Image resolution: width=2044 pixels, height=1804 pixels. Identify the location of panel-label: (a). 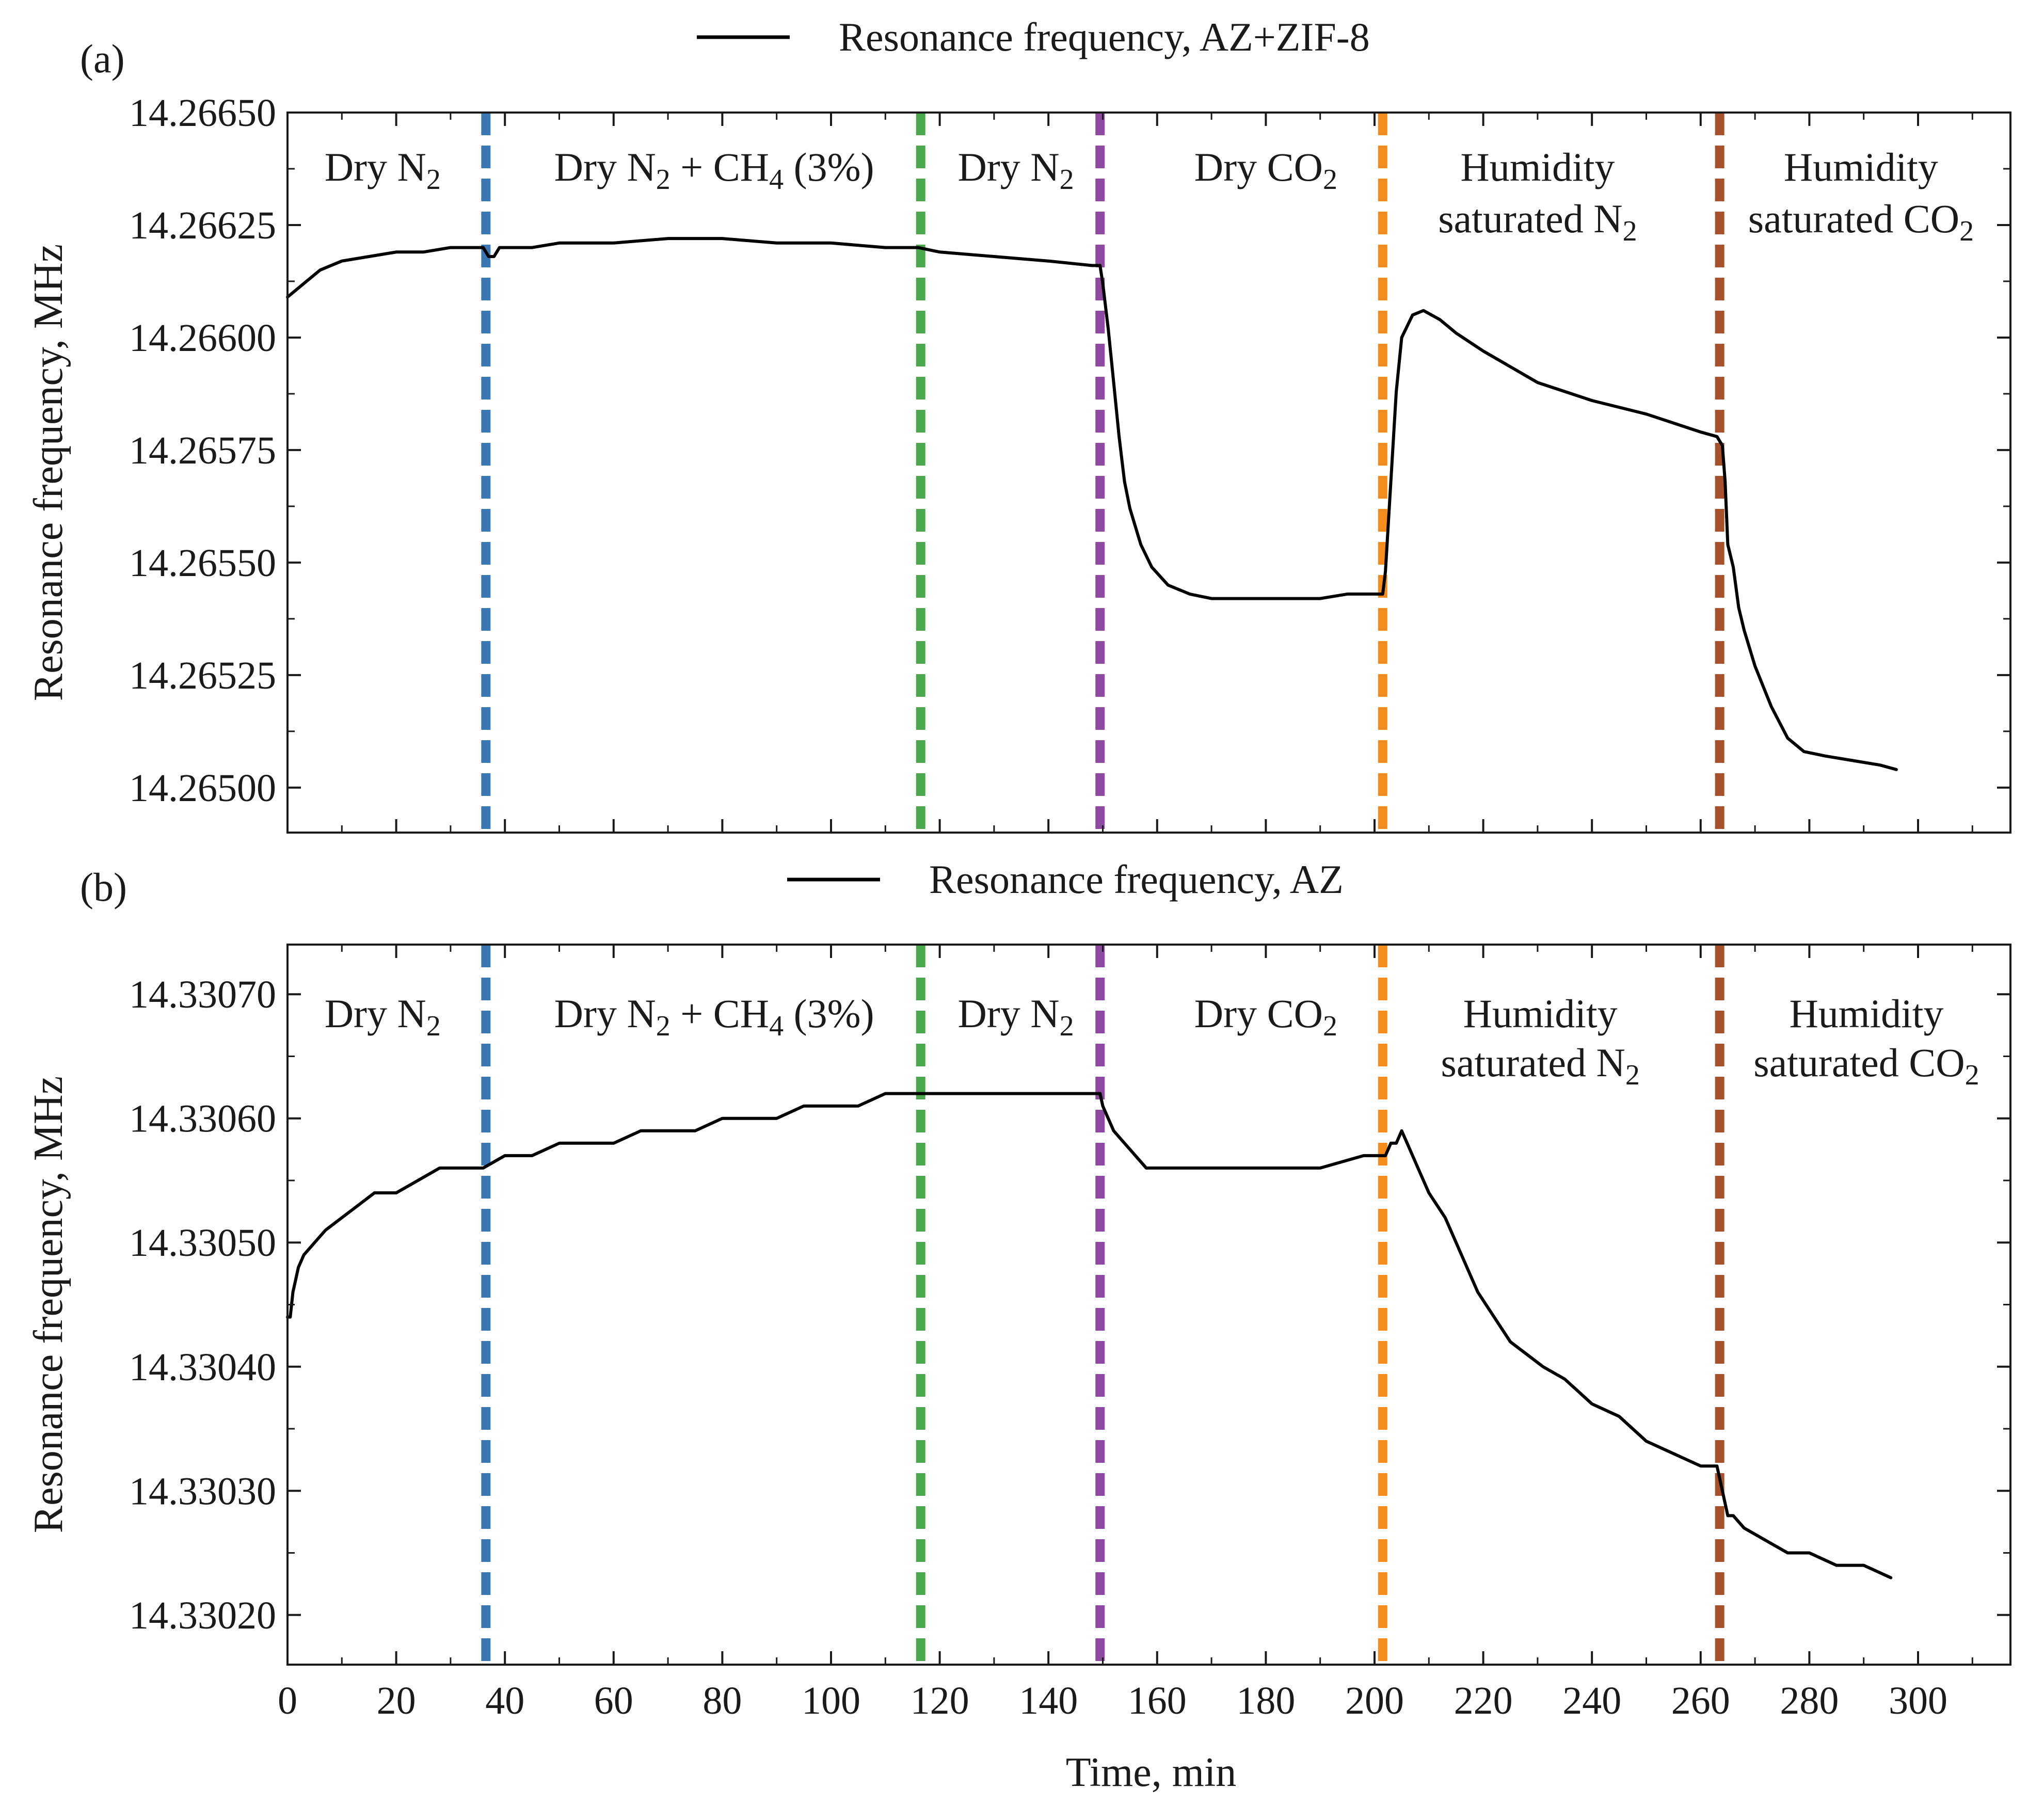
(102, 58).